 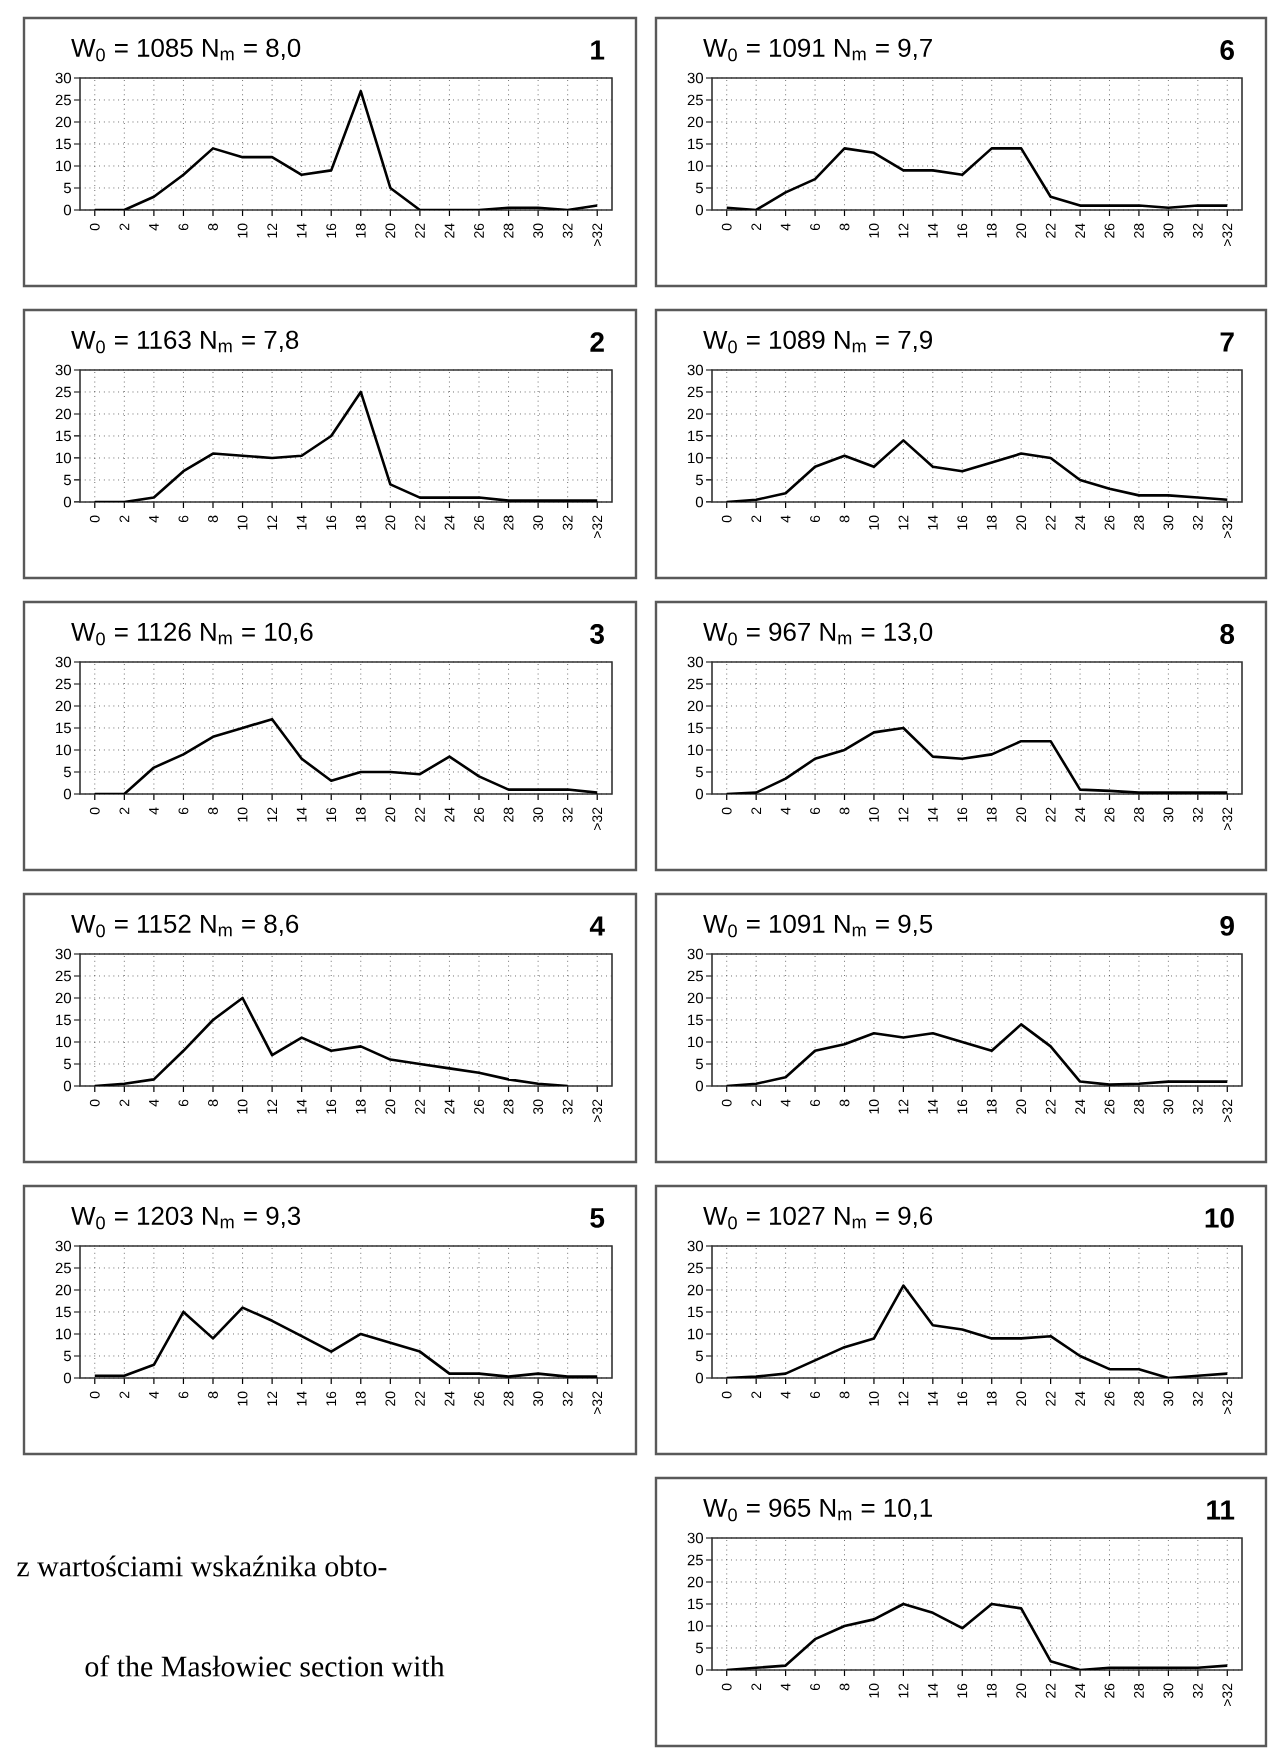 I want to click on chart-subtitle: 4, so click(x=597, y=926).